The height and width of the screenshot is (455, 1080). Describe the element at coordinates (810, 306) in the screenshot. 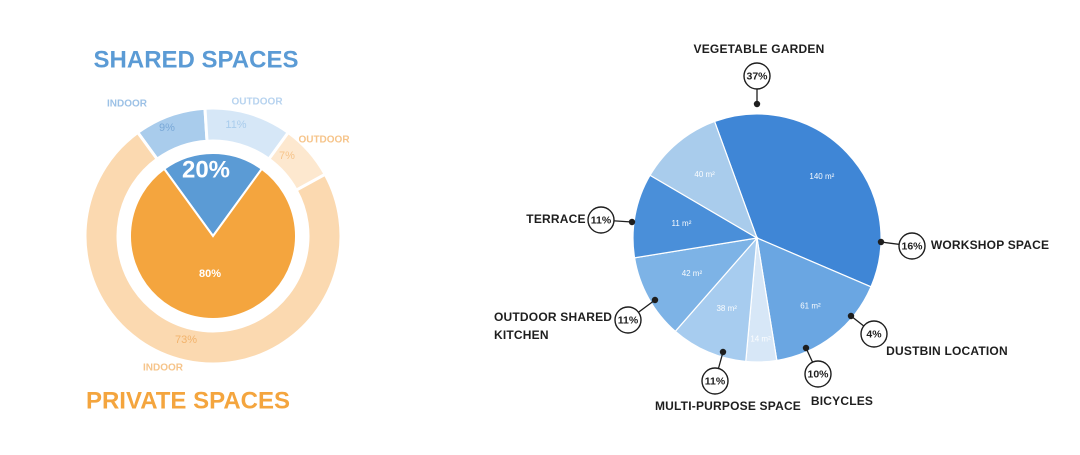

I see `area-label-workshop-space: 61 m²` at that location.